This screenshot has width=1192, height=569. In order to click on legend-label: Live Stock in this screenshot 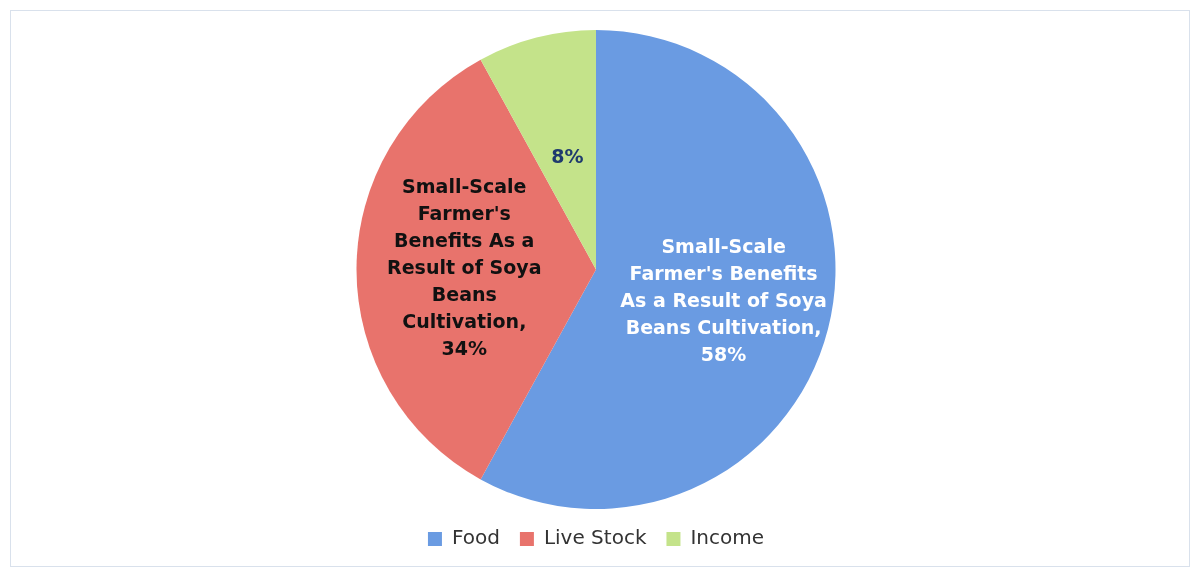, I will do `click(595, 537)`.